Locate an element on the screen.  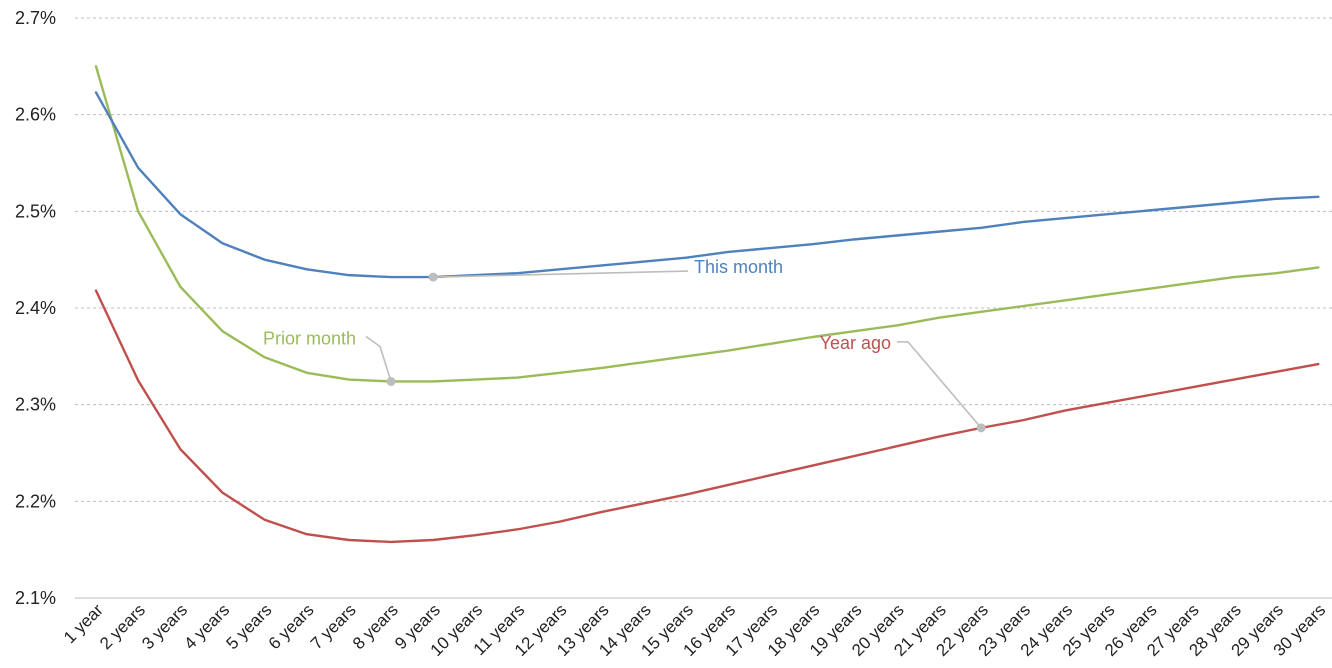
x-tick-label: 5 years is located at coordinates (249, 626).